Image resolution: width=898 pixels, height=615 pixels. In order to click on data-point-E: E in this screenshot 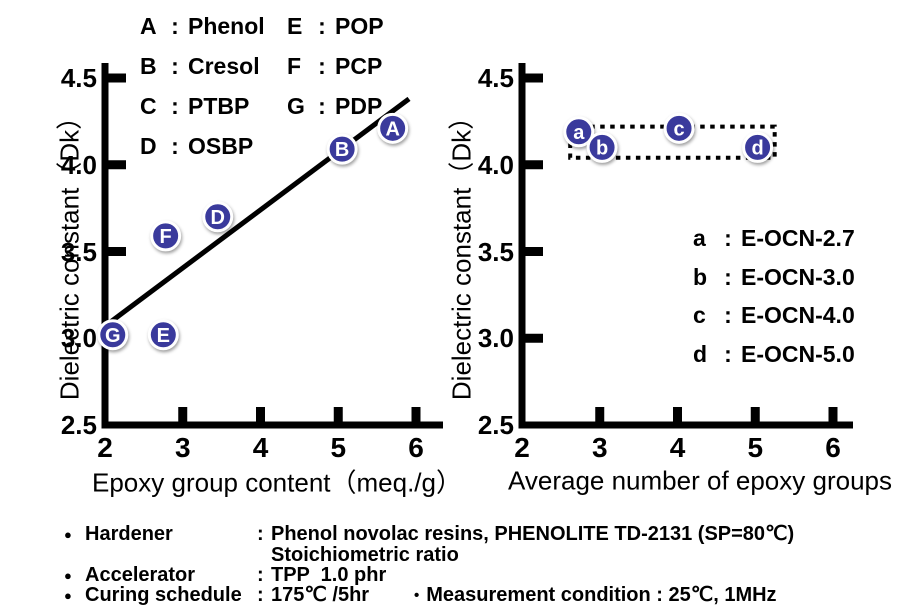, I will do `click(163, 335)`.